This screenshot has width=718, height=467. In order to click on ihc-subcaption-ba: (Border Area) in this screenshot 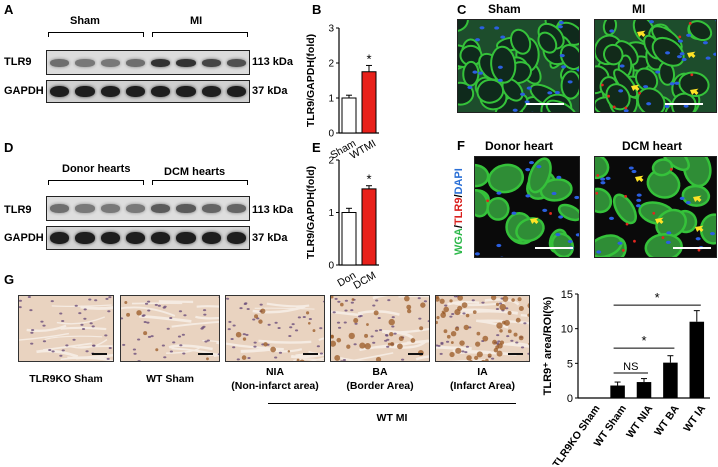, I will do `click(380, 386)`.